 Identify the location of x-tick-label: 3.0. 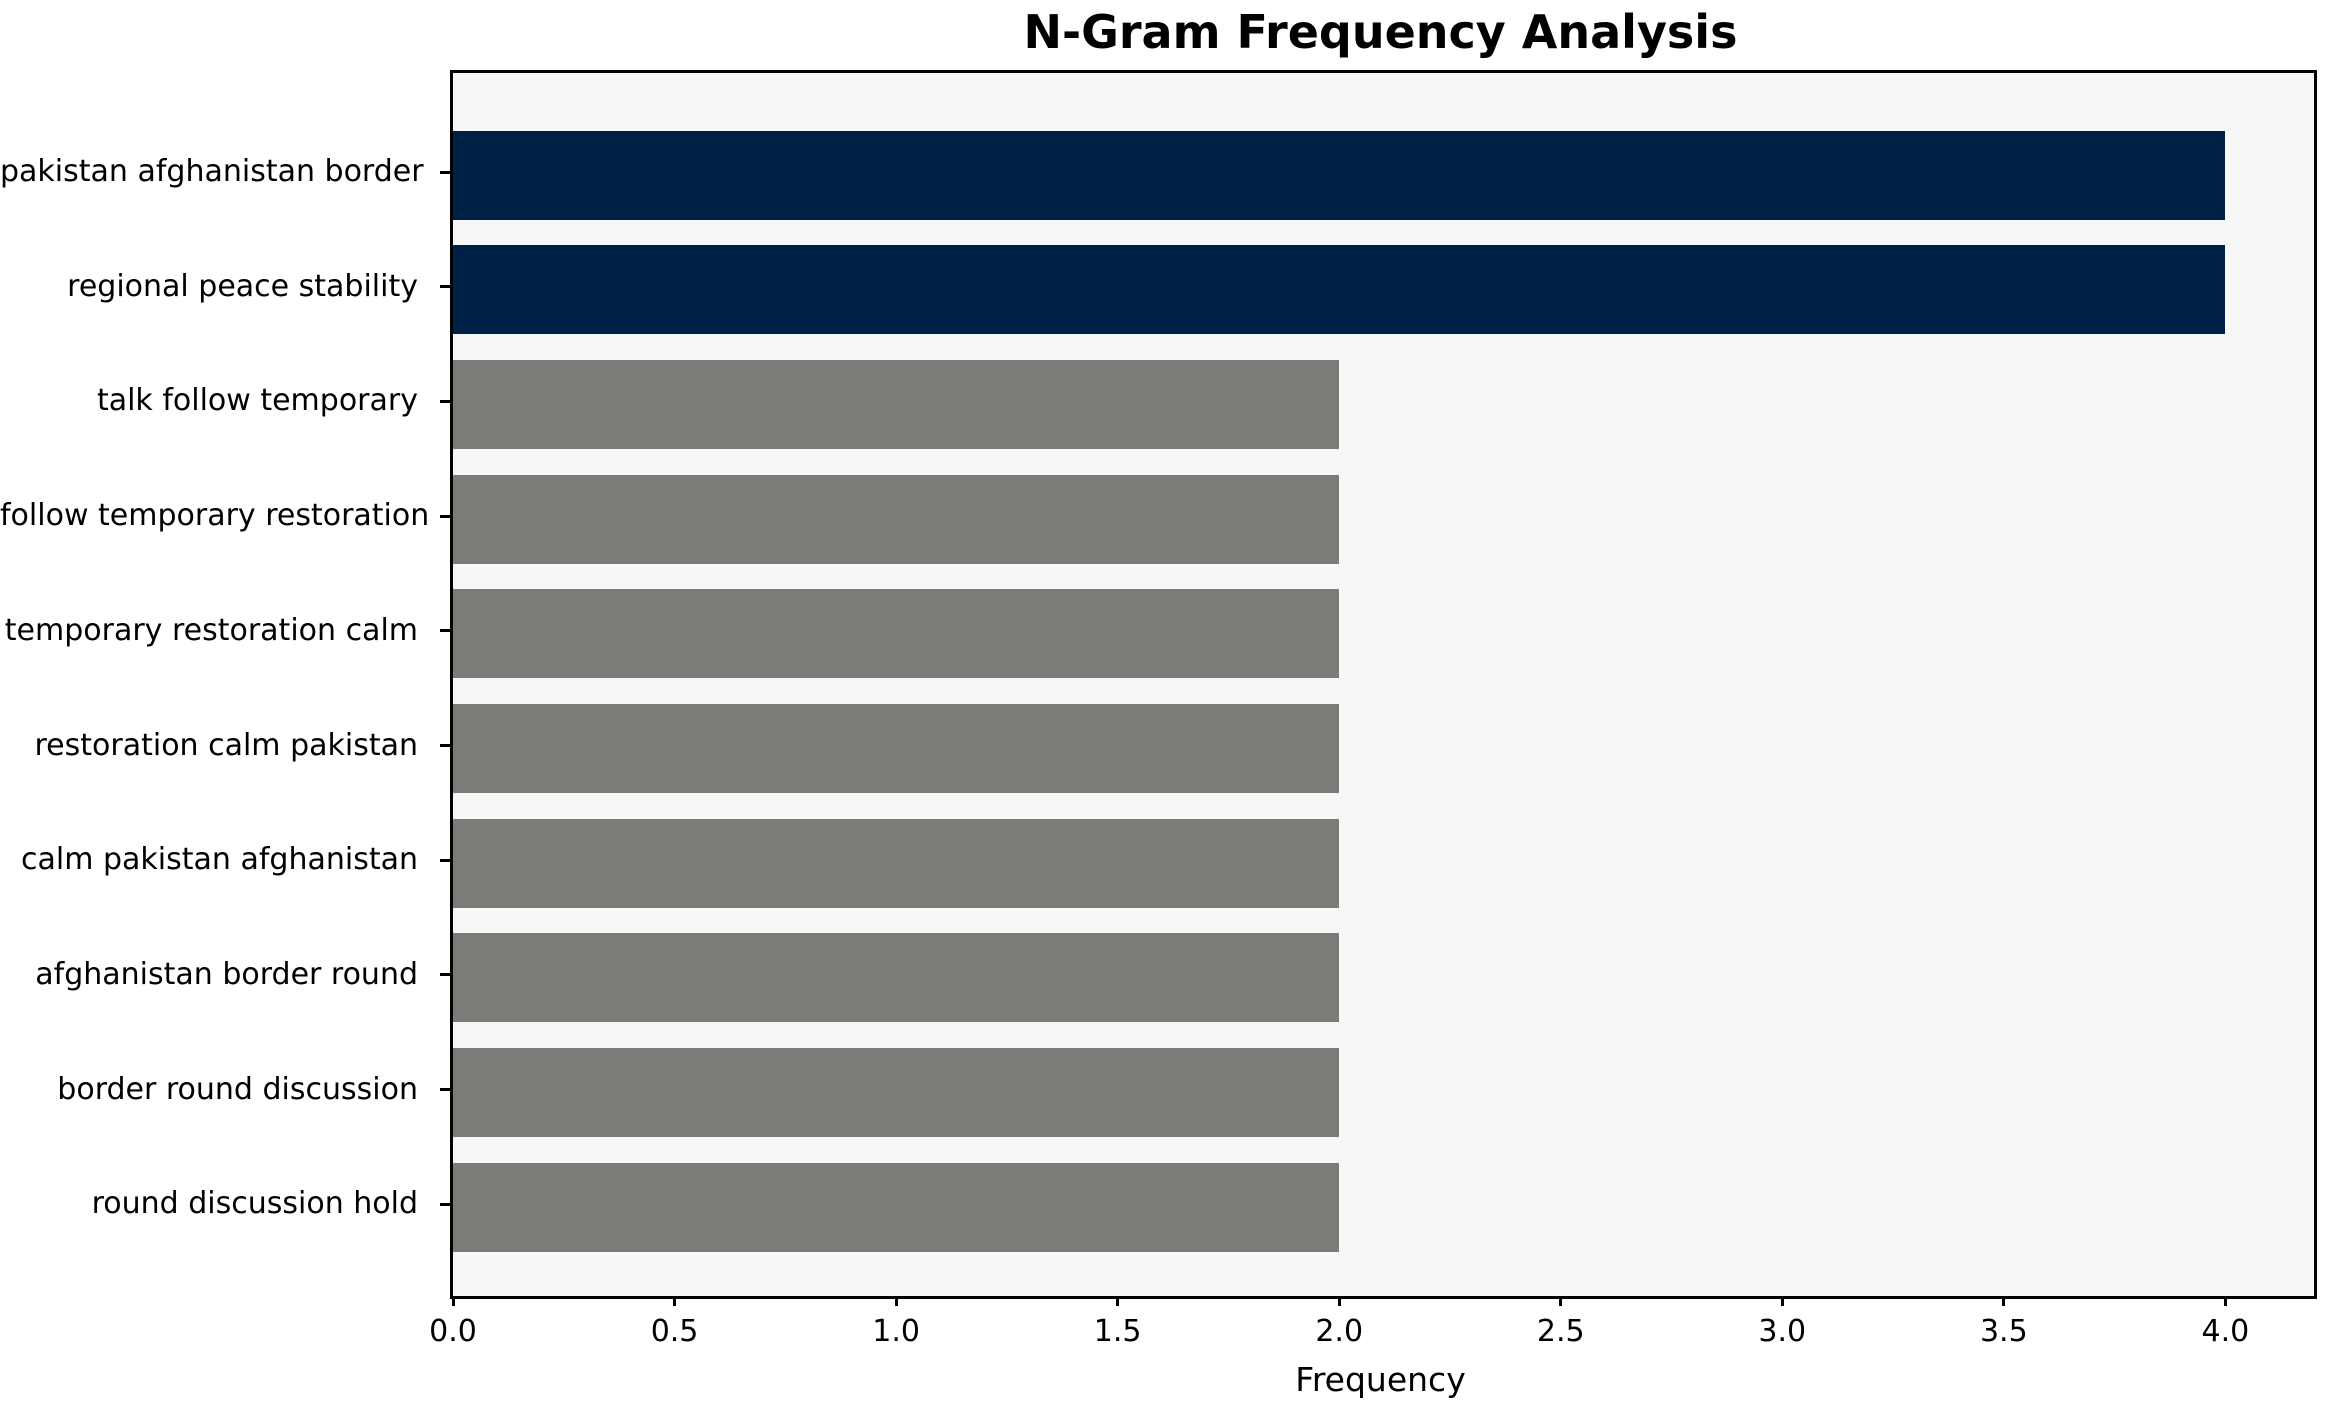
(1782, 1331).